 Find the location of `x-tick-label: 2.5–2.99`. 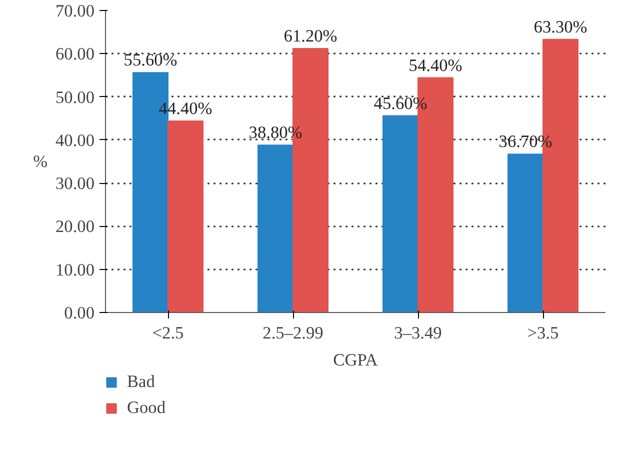

x-tick-label: 2.5–2.99 is located at coordinates (293, 333).